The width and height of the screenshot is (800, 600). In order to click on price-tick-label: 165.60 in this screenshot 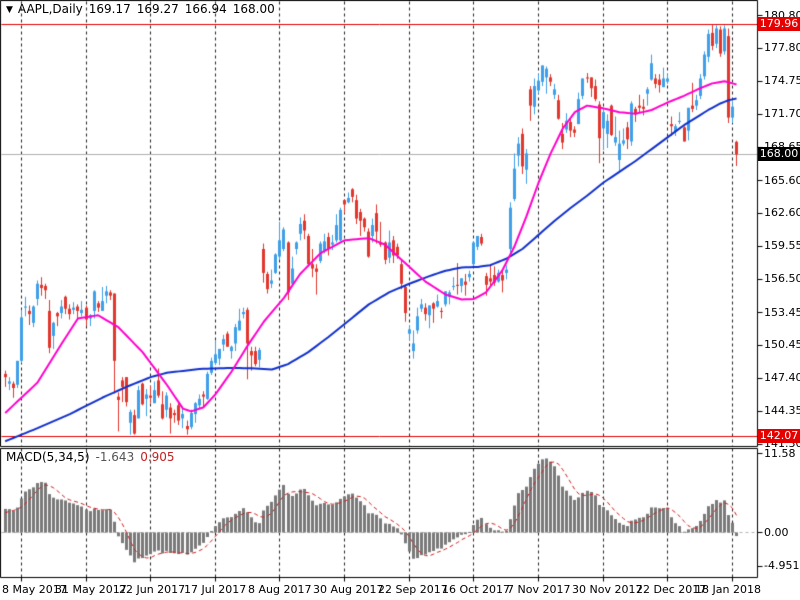, I will do `click(782, 180)`.